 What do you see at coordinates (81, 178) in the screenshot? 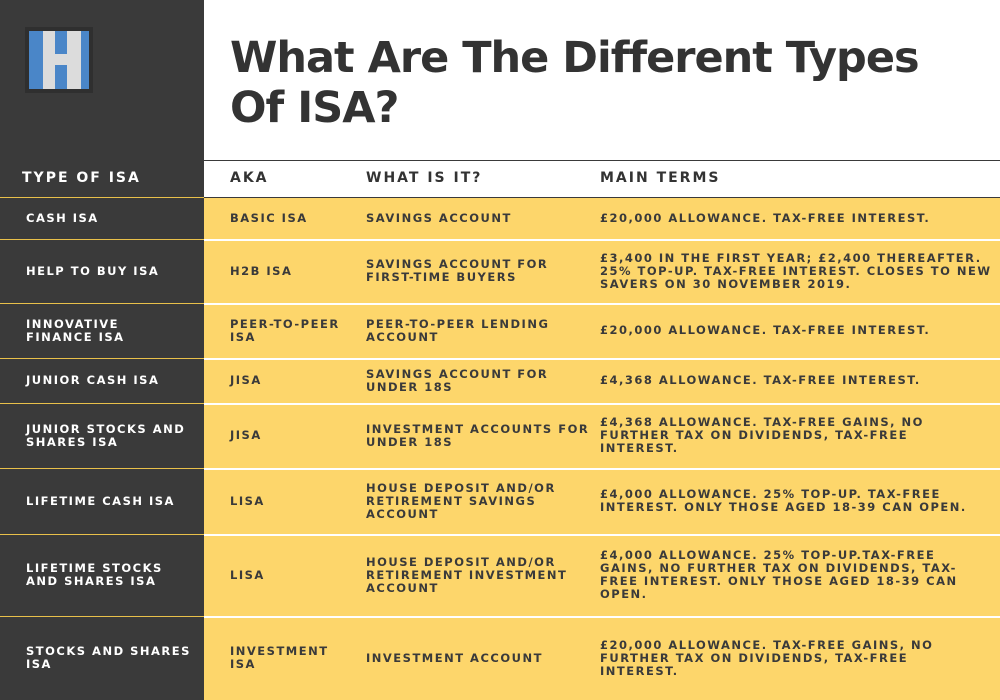
I see `header-type-of-isa: TYPE OF ISA` at bounding box center [81, 178].